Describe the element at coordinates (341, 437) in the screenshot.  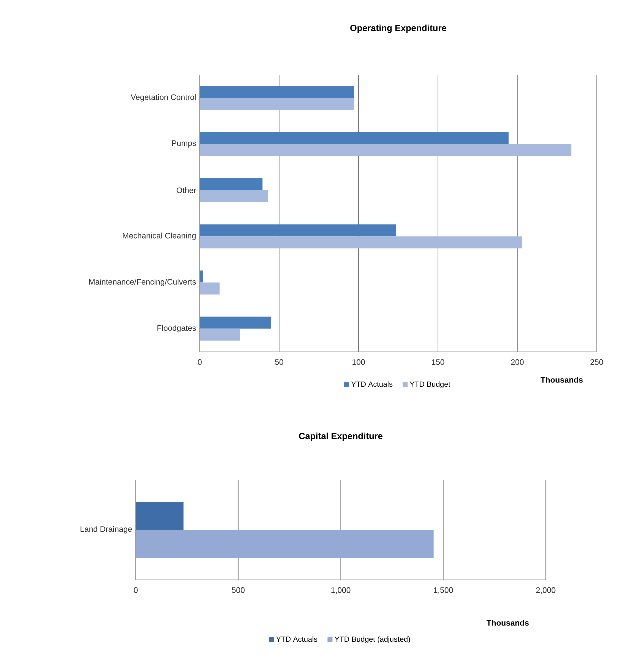
I see `chart-title: Capital Expenditure` at that location.